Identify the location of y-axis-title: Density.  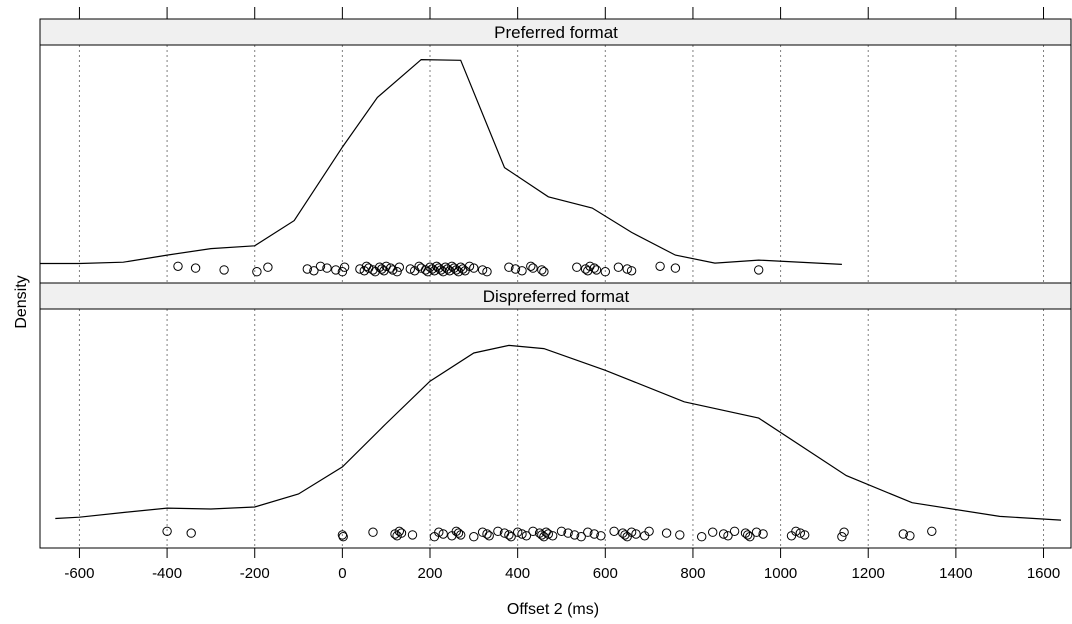
(21, 301).